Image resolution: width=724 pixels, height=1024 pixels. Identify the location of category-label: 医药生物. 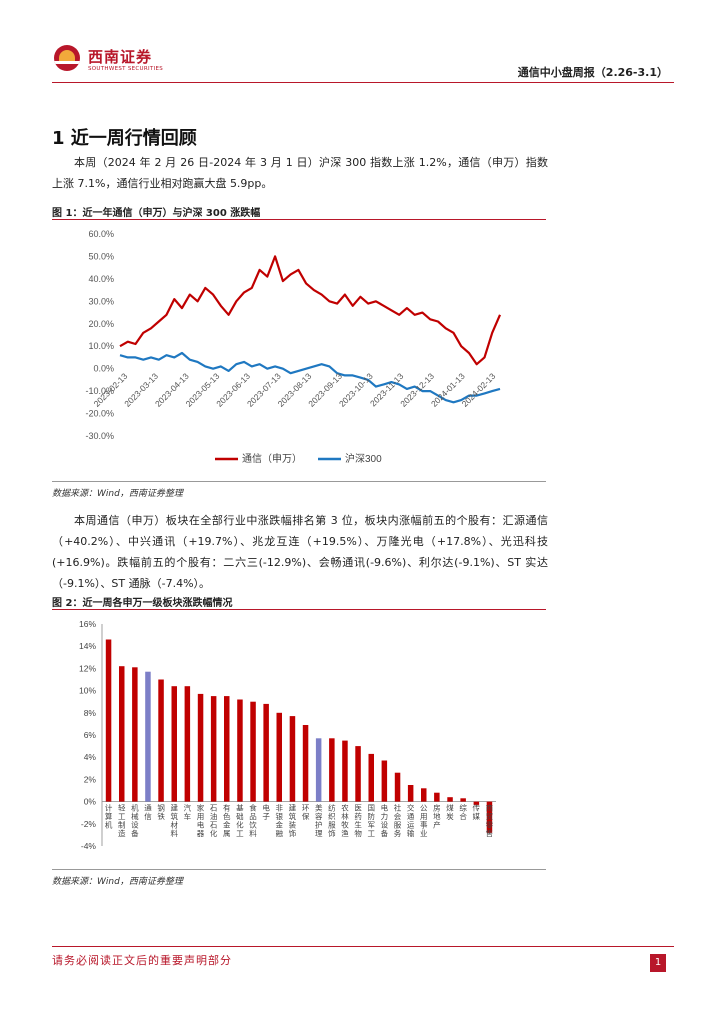
(358, 821).